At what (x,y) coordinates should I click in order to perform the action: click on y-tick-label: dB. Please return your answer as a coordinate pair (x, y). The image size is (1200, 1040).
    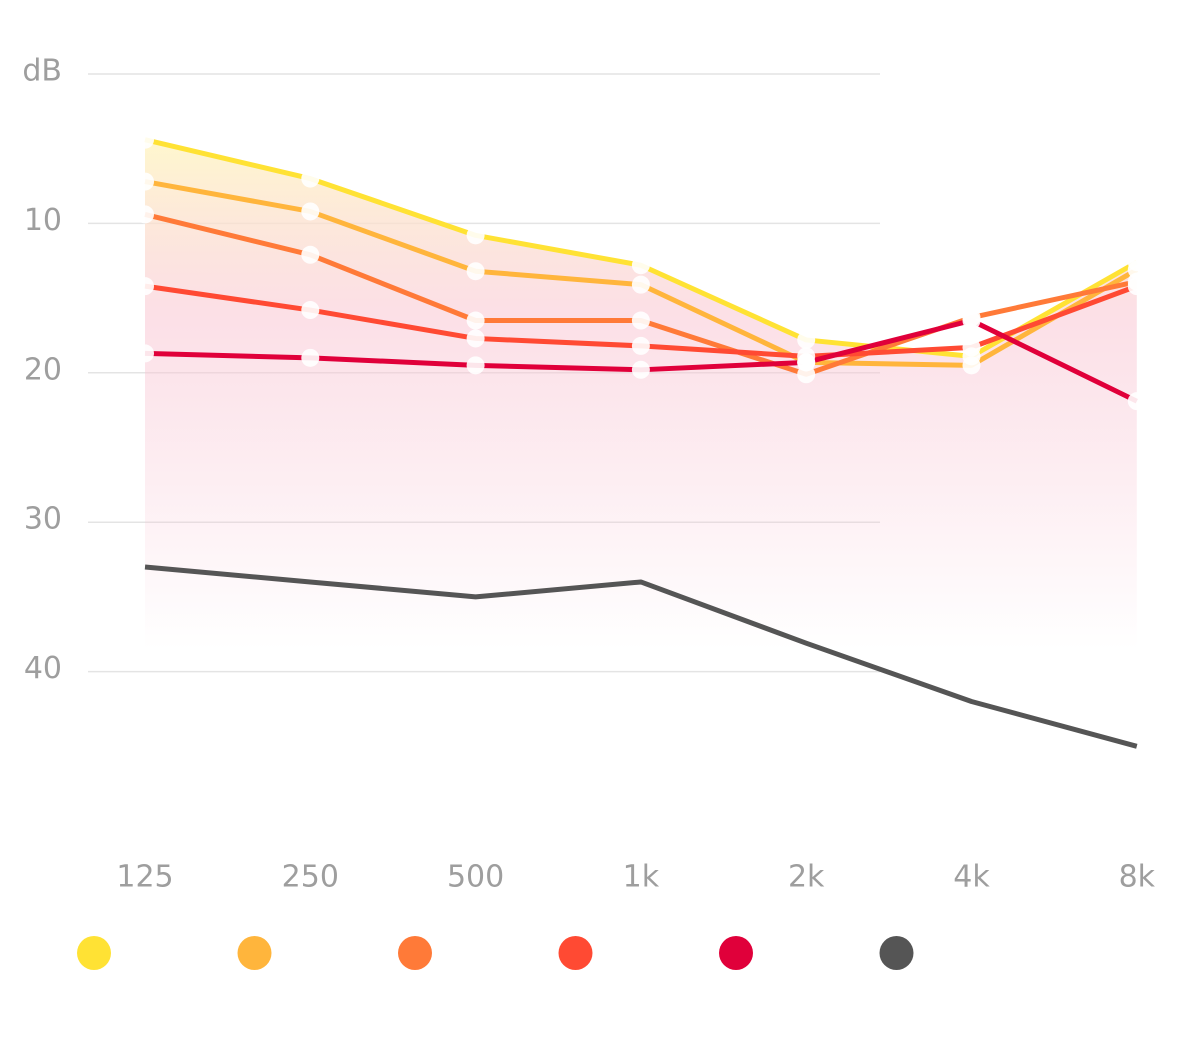
    Looking at the image, I should click on (42, 71).